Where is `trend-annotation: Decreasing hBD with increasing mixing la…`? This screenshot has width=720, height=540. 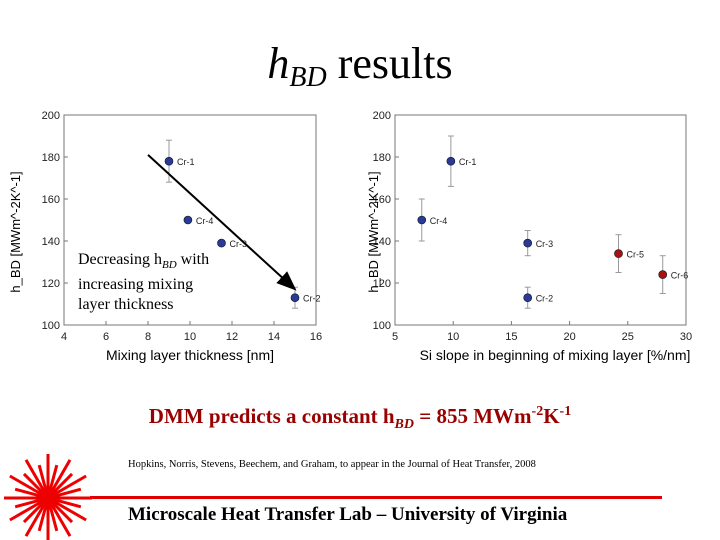
trend-annotation: Decreasing hBD with increasing mixing la… is located at coordinates (158, 283).